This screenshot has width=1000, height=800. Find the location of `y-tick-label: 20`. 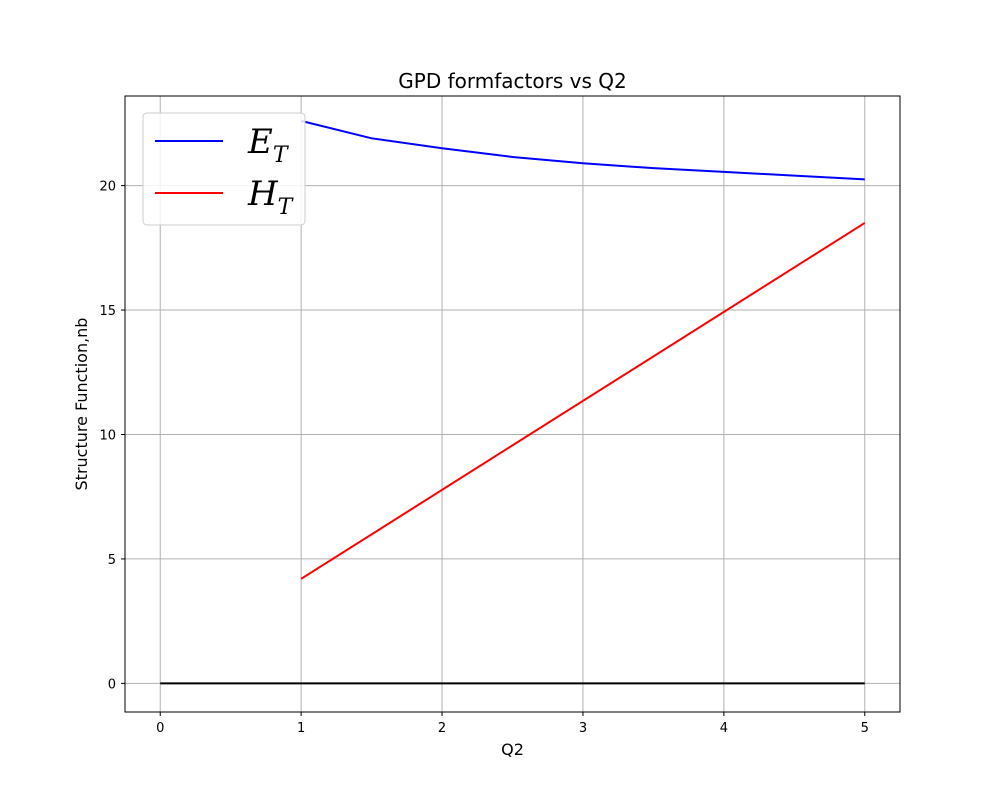

y-tick-label: 20 is located at coordinates (107, 187).